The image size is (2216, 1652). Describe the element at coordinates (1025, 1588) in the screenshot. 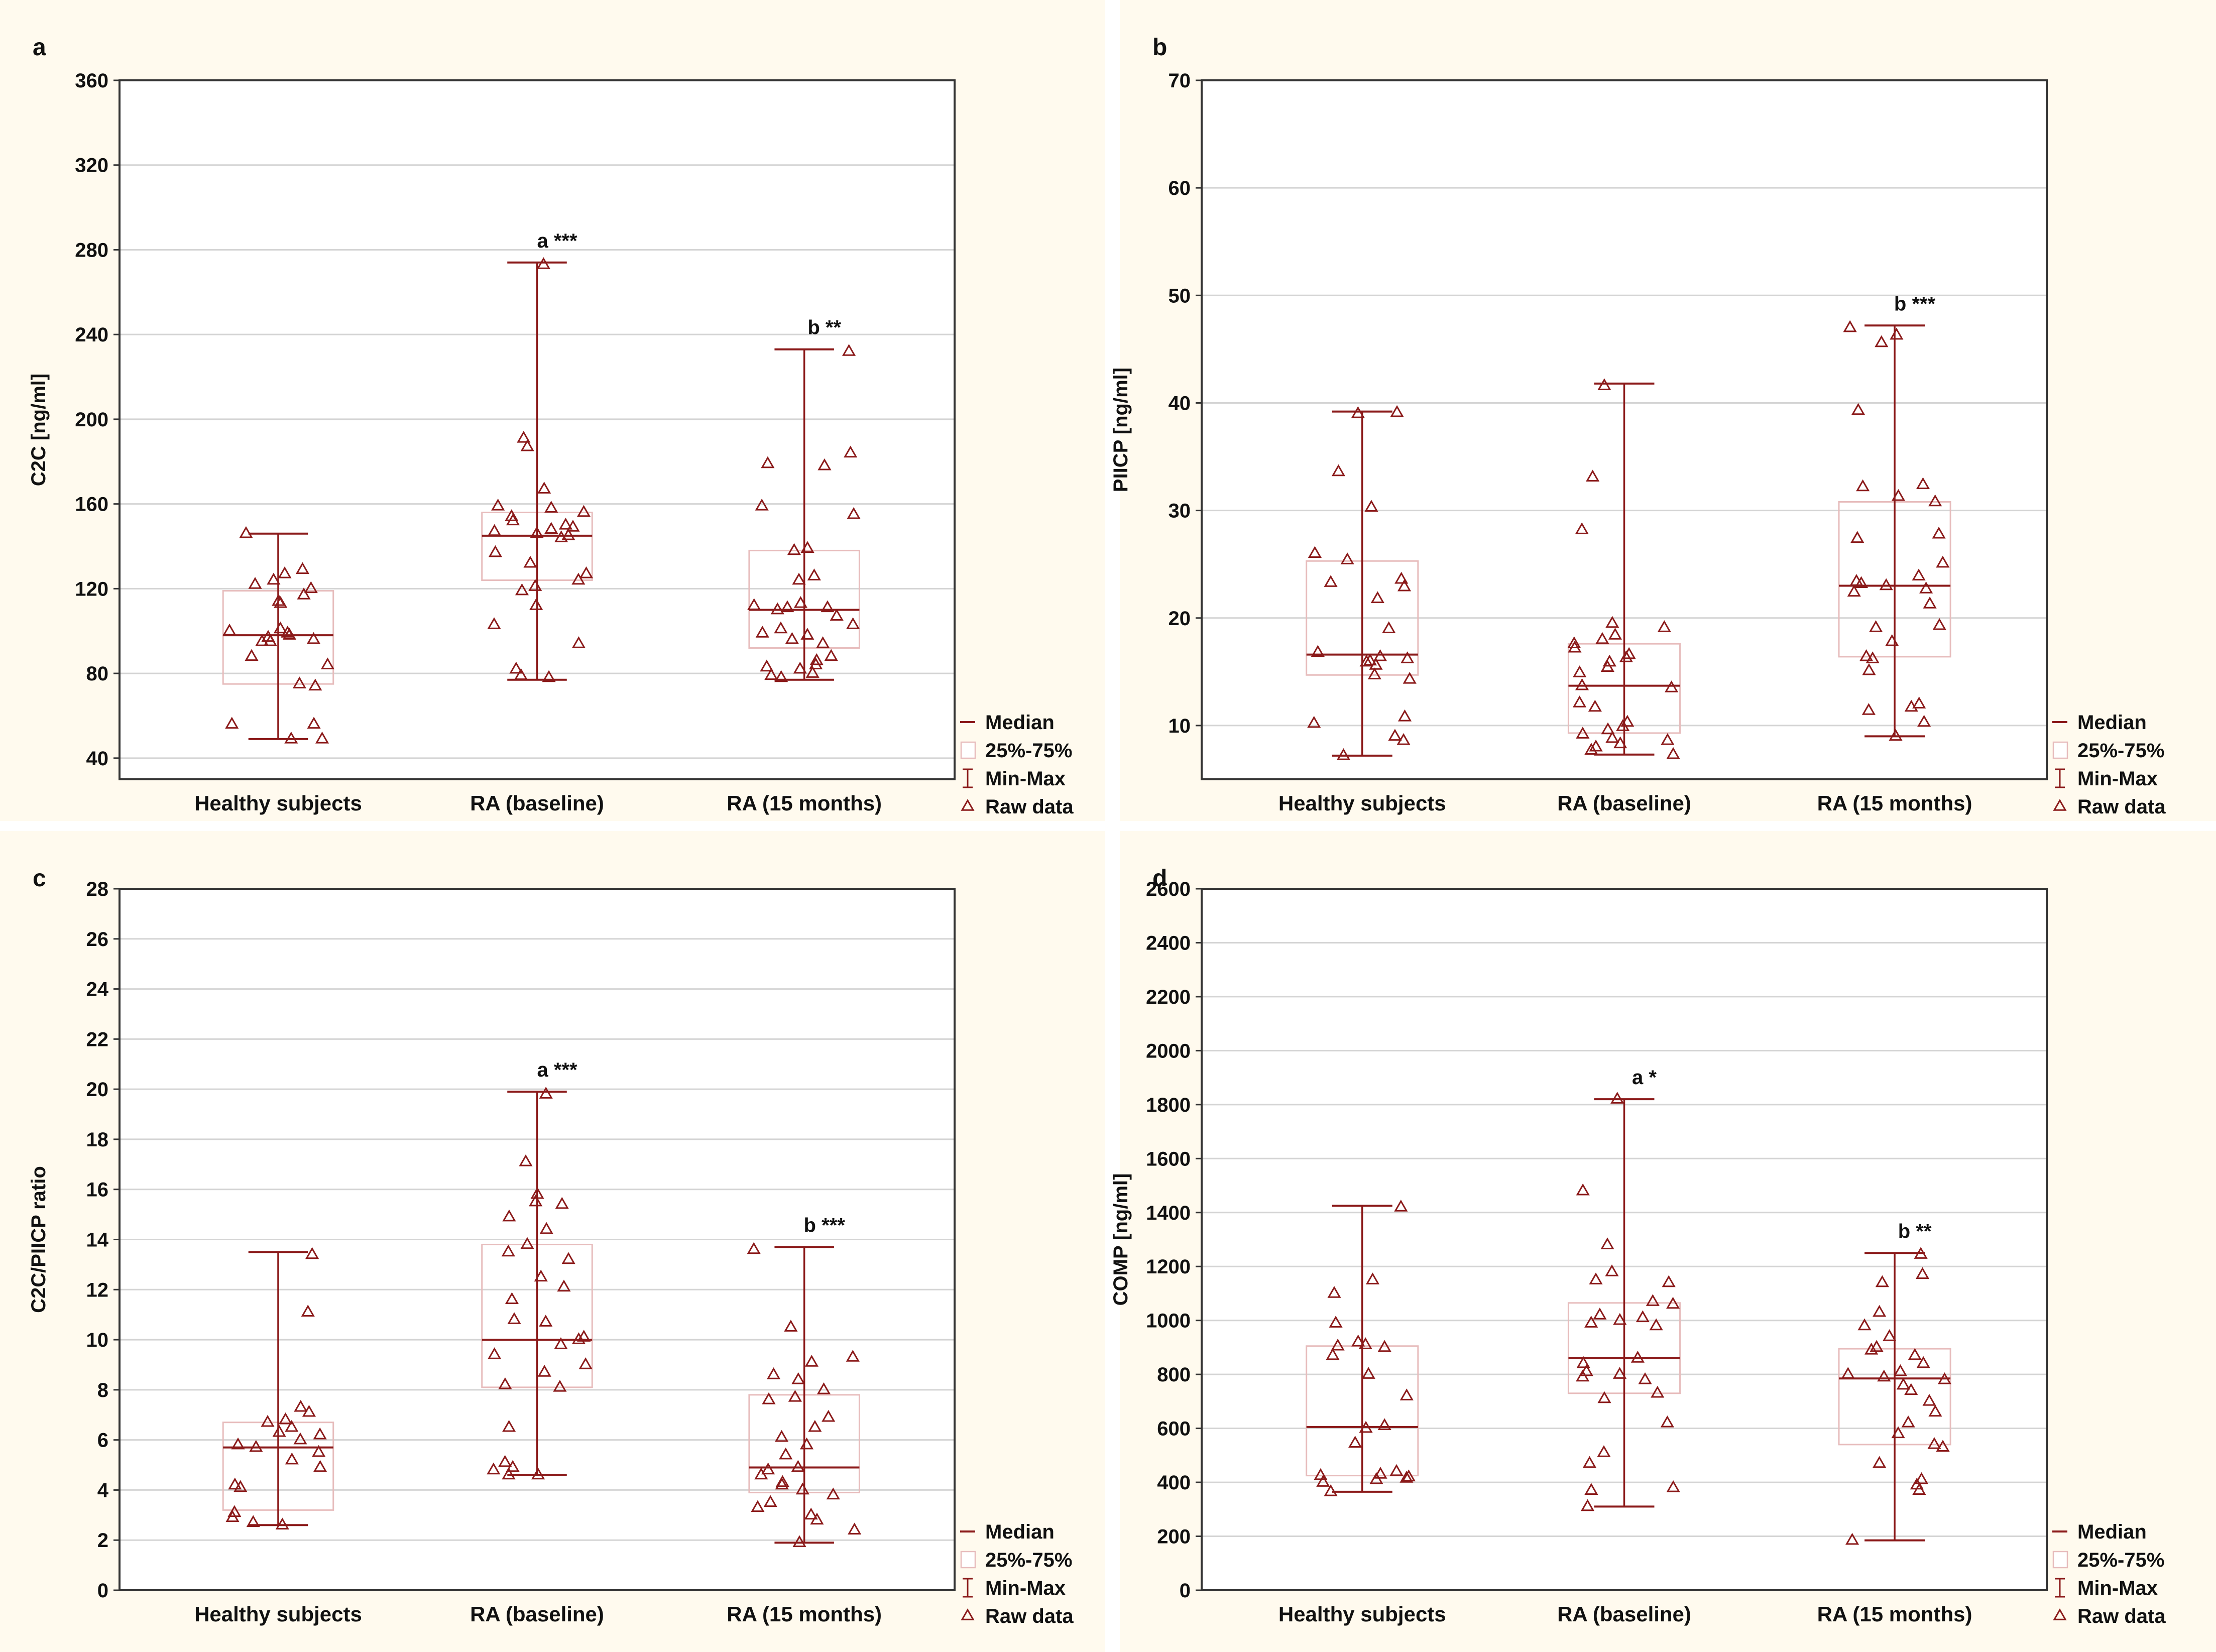

I see `legend-whisker-label: Min-Max` at that location.